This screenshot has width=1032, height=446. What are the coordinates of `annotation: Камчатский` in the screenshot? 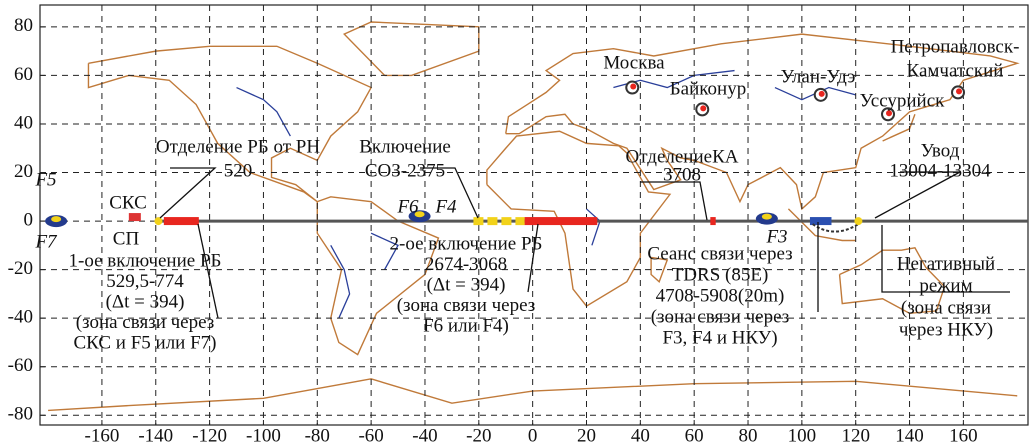 It's located at (955, 70).